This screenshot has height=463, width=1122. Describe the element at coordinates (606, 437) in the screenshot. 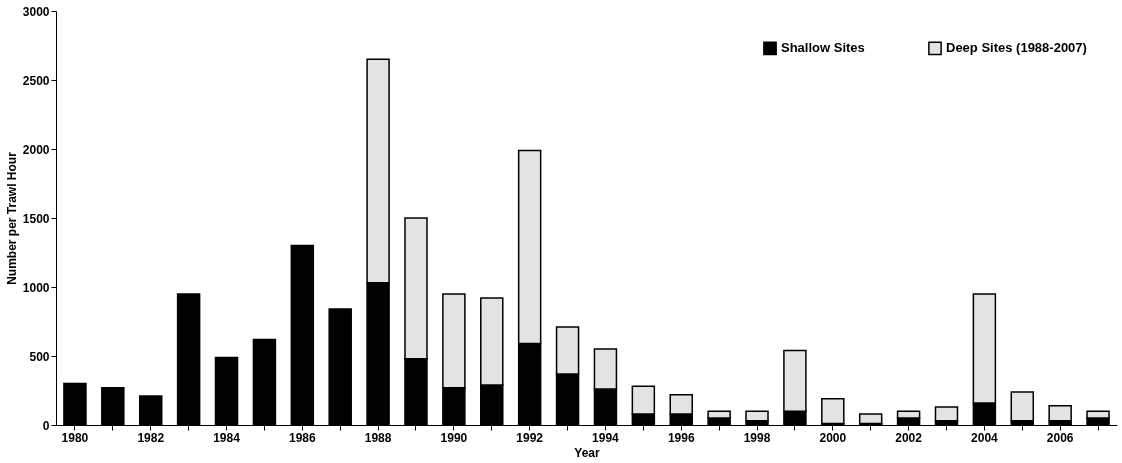

I see `x-tick-label: 1994` at that location.